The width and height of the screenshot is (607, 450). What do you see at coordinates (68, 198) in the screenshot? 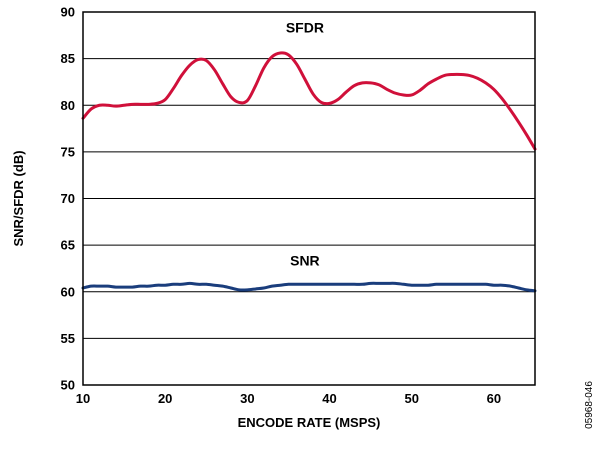
I see `y-tick-label: 70` at bounding box center [68, 198].